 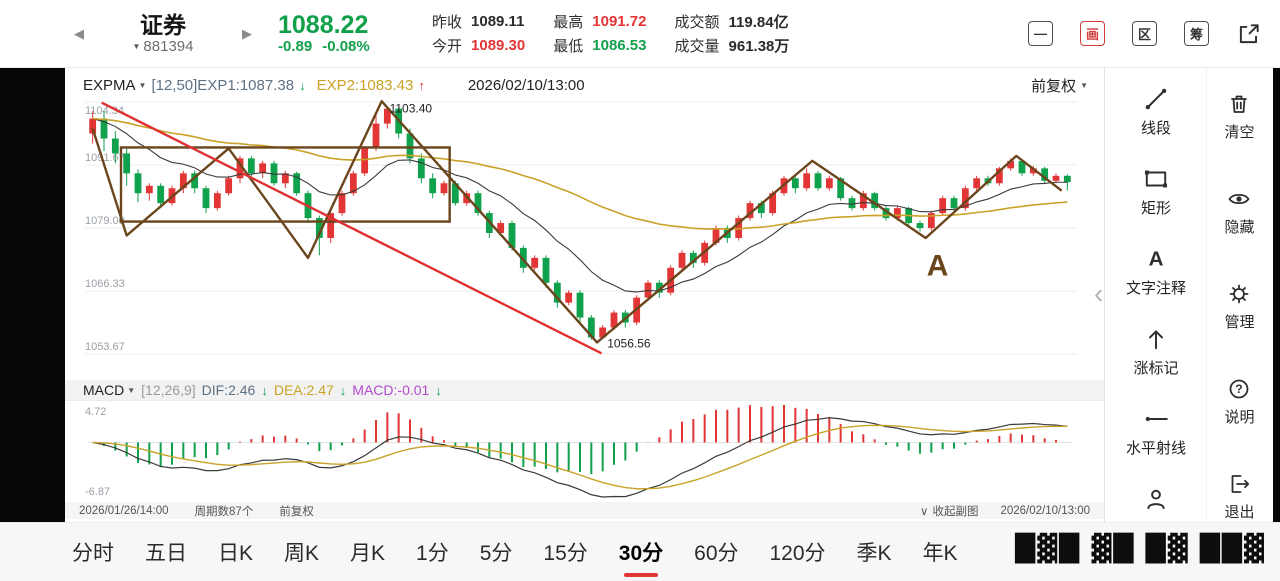 I want to click on tab-5min: 5分, so click(x=496, y=553).